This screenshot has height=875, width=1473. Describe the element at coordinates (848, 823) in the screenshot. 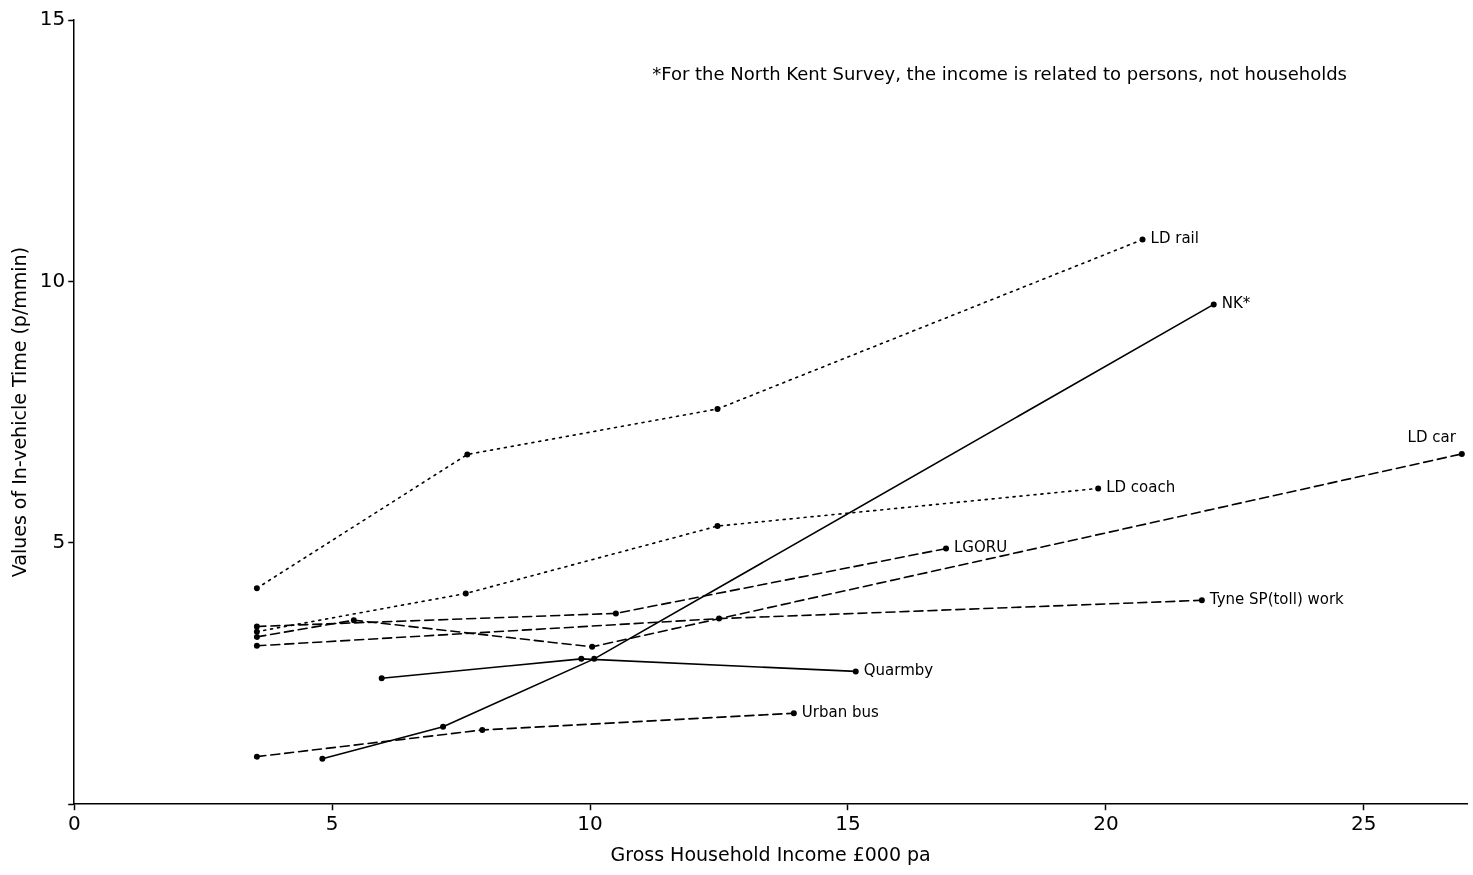

I see `x-tick-label: 15` at that location.